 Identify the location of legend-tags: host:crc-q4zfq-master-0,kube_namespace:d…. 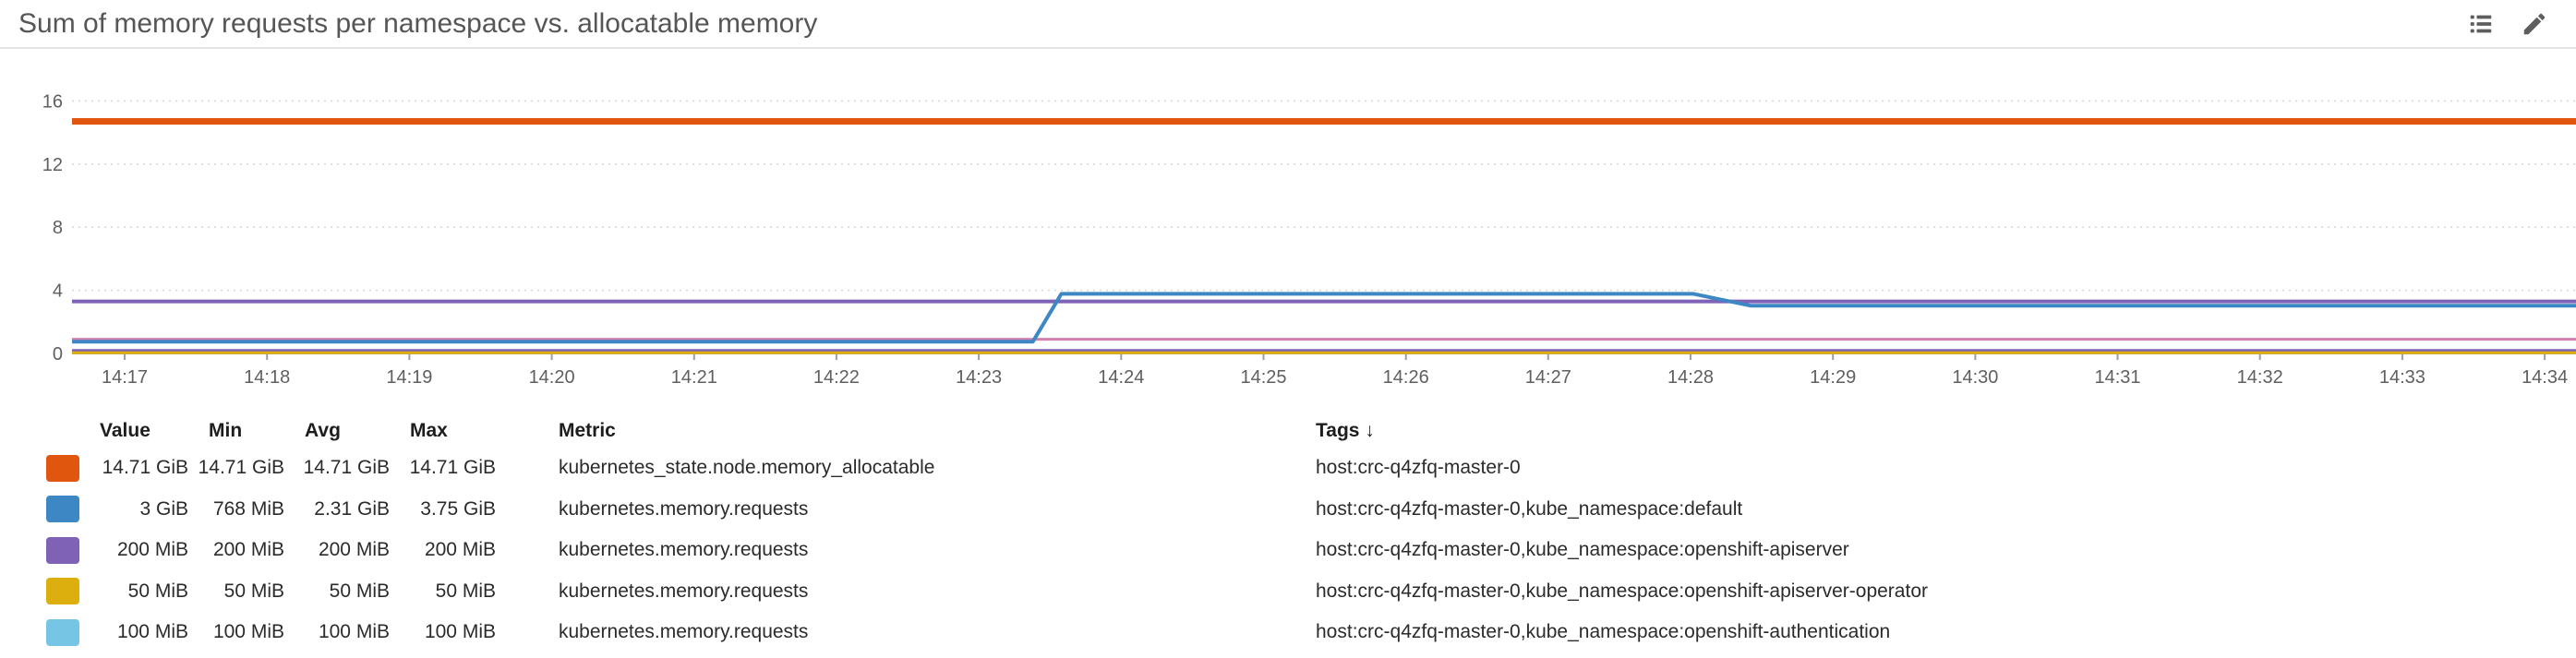
(1529, 509).